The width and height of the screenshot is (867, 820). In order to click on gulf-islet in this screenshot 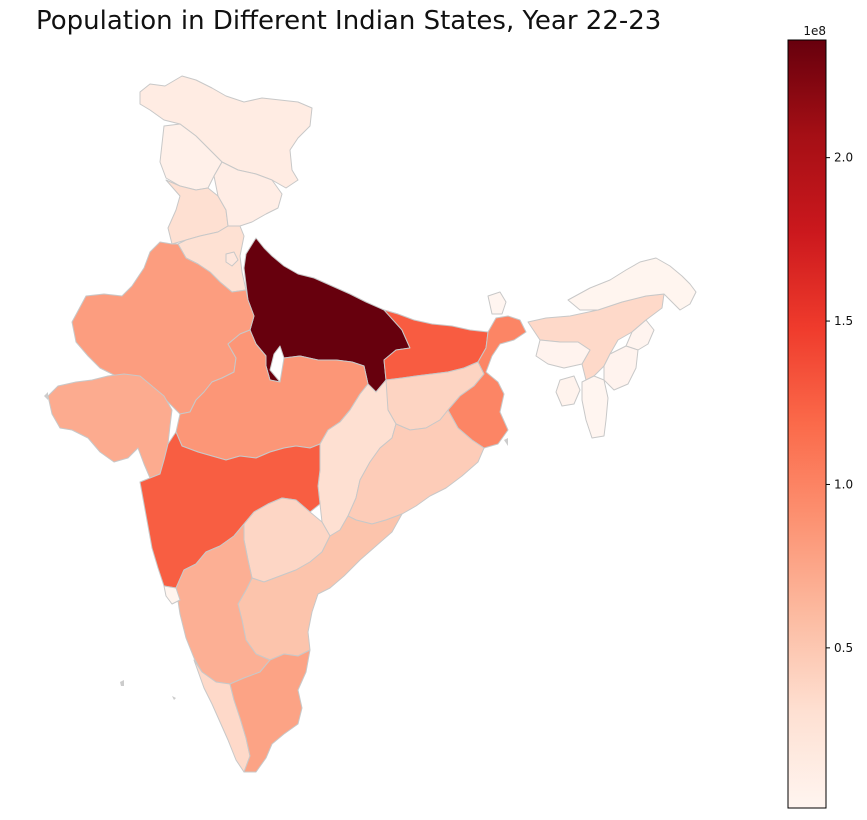, I will do `click(46, 396)`.